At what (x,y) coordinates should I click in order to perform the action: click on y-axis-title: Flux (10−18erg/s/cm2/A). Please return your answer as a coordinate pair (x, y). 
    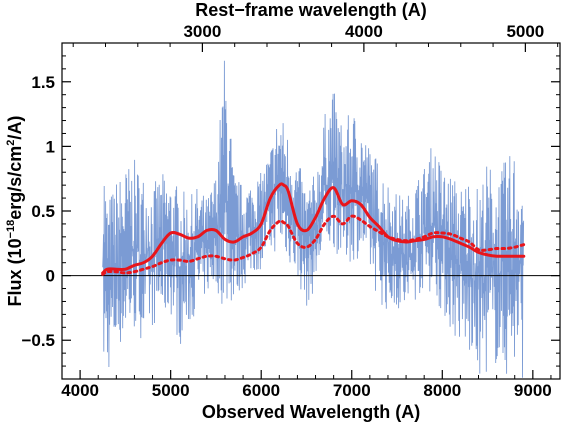
    Looking at the image, I should click on (15, 211).